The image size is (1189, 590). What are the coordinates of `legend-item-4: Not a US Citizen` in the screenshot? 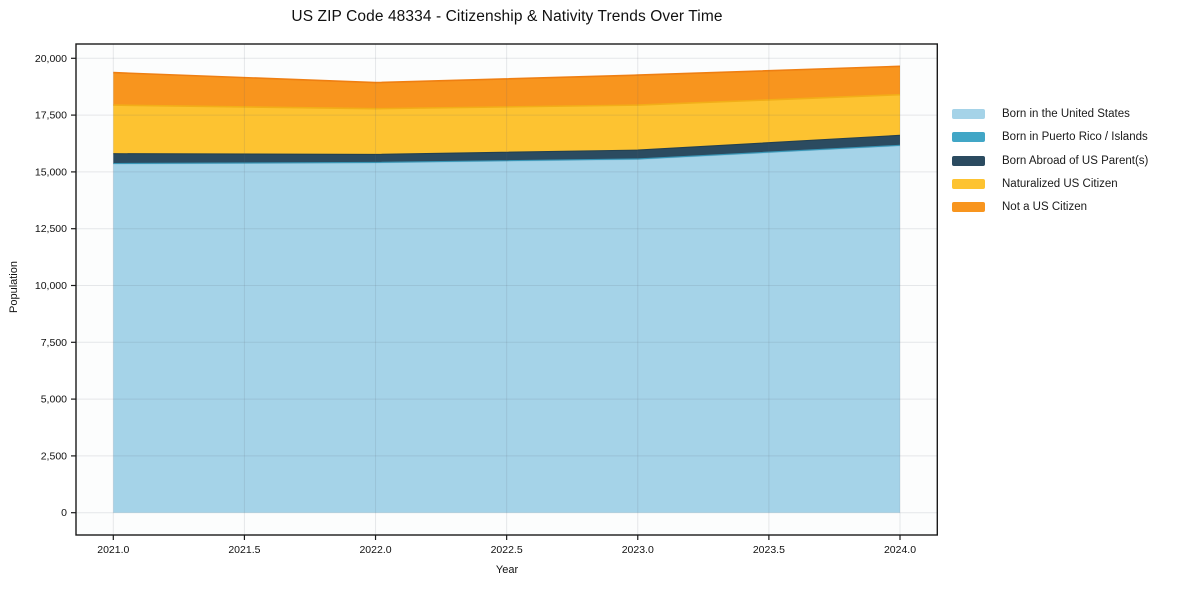 It's located at (1019, 207).